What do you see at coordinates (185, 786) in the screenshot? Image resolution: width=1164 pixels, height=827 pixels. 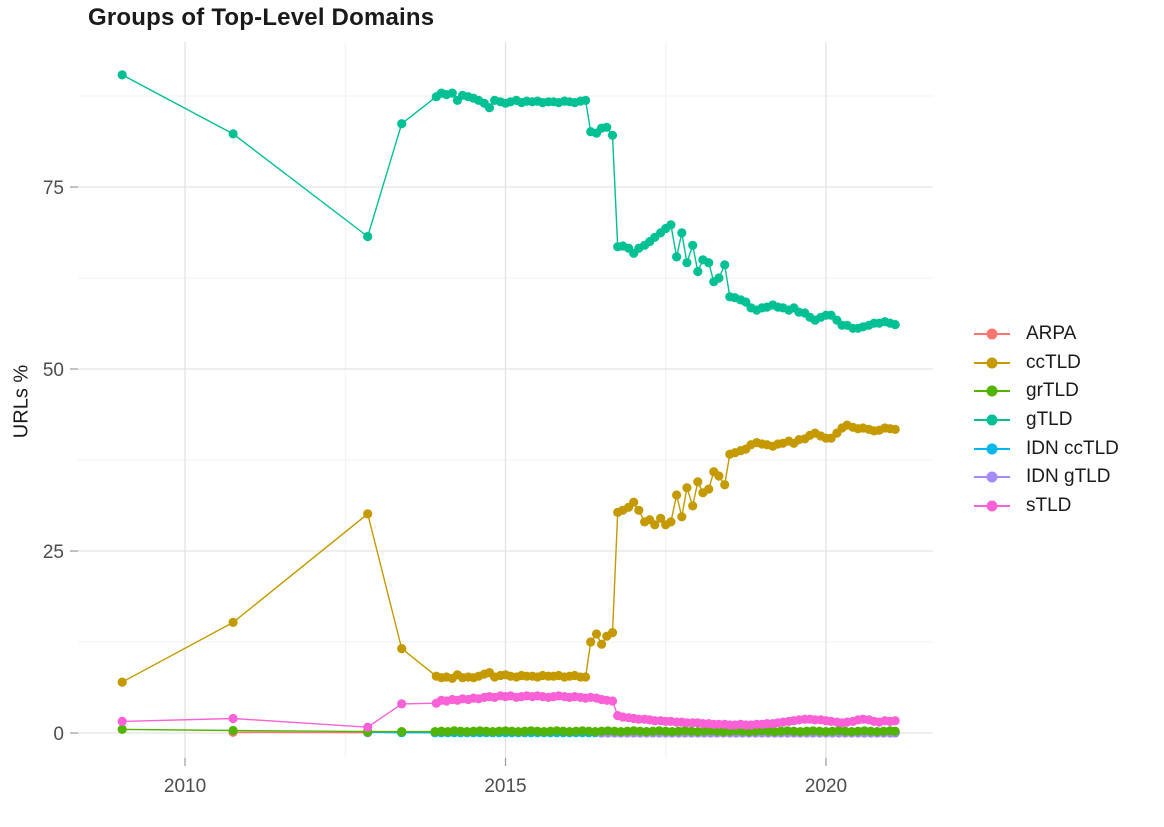 I see `x-tick-label: 2010` at bounding box center [185, 786].